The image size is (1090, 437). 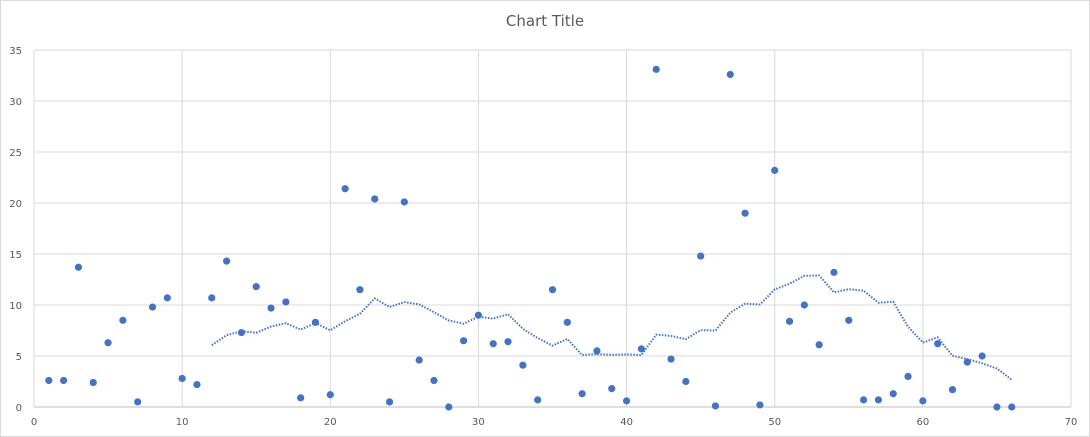 What do you see at coordinates (15, 306) in the screenshot?
I see `y-tick-label: 10` at bounding box center [15, 306].